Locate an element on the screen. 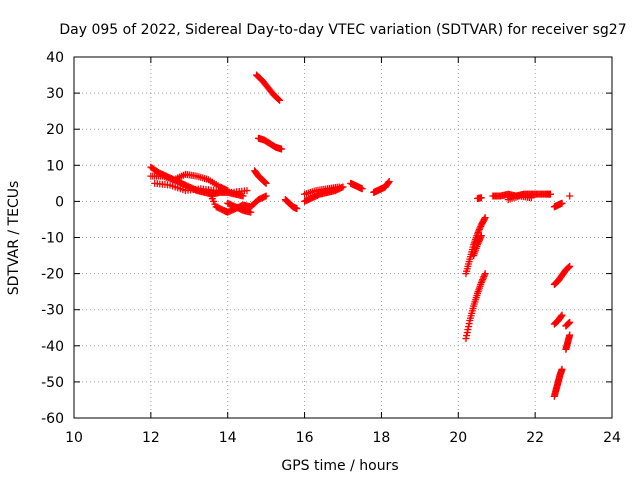 The height and width of the screenshot is (480, 640). y-tick-label: 0 is located at coordinates (59, 202).